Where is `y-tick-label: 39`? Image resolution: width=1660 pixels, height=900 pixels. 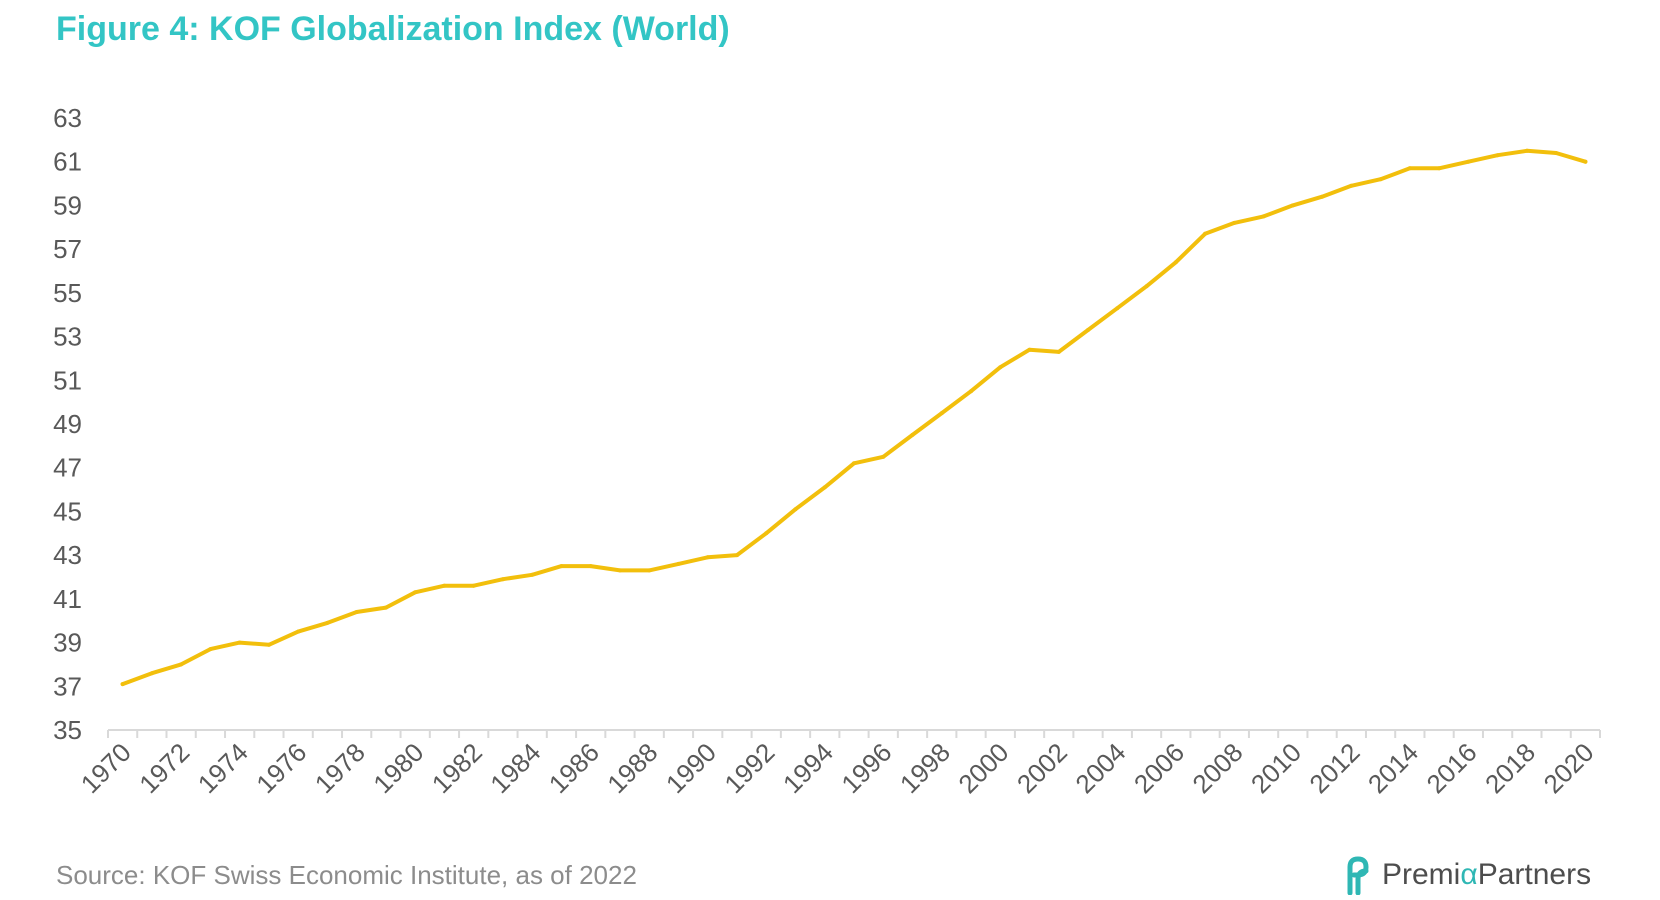 y-tick-label: 39 is located at coordinates (67, 643).